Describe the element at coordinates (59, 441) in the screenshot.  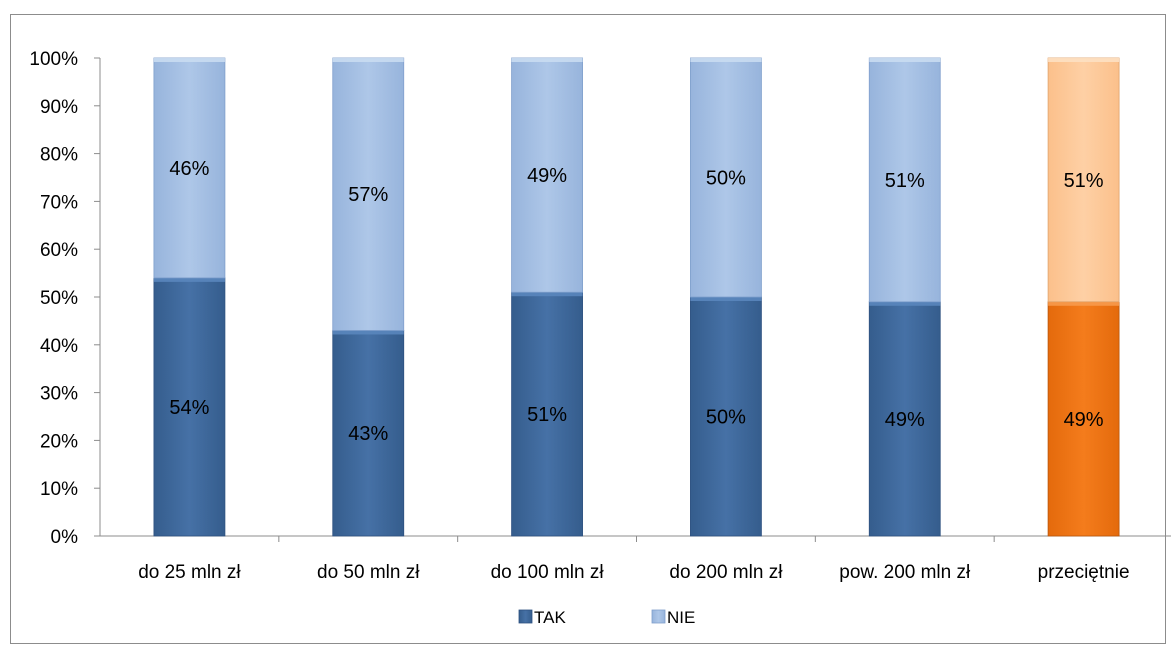
I see `y-tick-label: 20%` at that location.